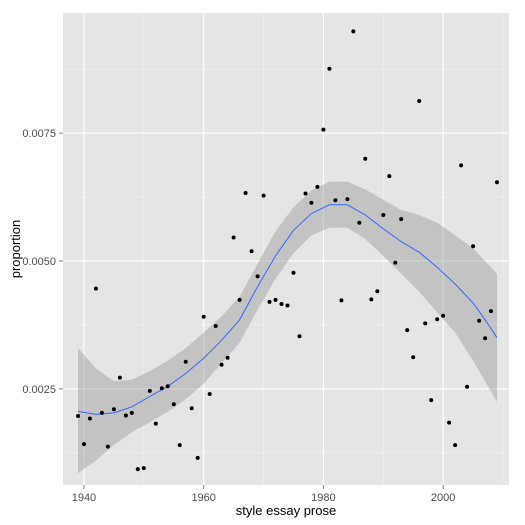 This screenshot has height=525, width=525. Describe the element at coordinates (39, 262) in the screenshot. I see `y-tick-label: 0.0050` at that location.